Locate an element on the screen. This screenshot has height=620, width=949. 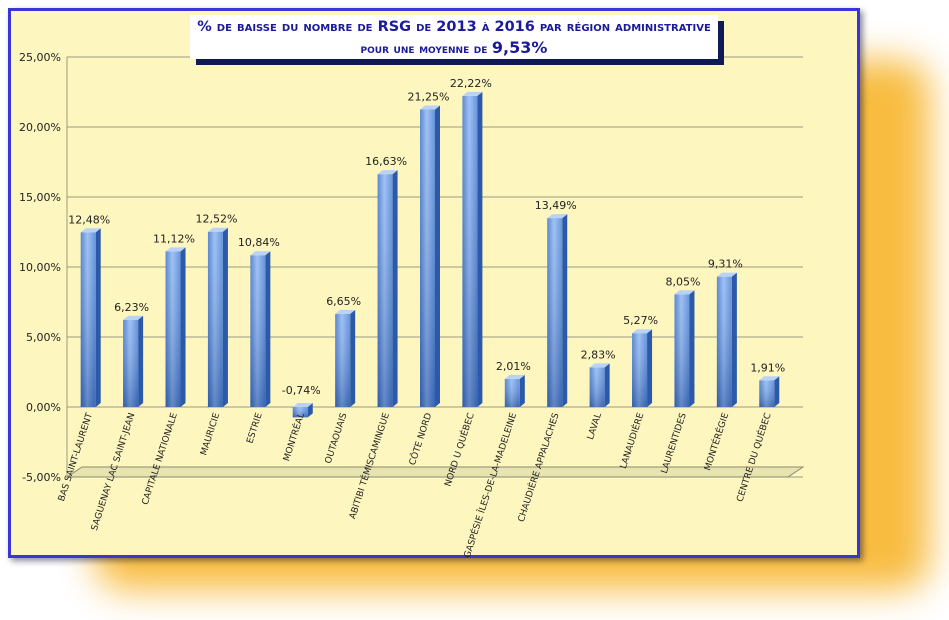
y-tick-label: 15,00% is located at coordinates (40, 197).